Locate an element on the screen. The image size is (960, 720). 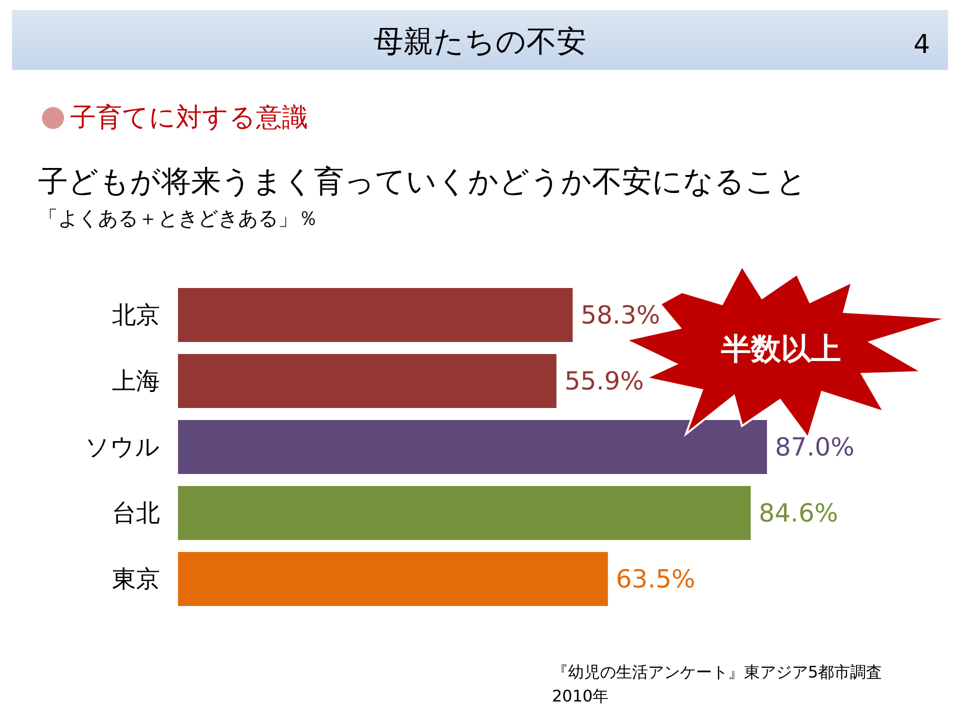
data-label: 84.6% is located at coordinates (798, 513).